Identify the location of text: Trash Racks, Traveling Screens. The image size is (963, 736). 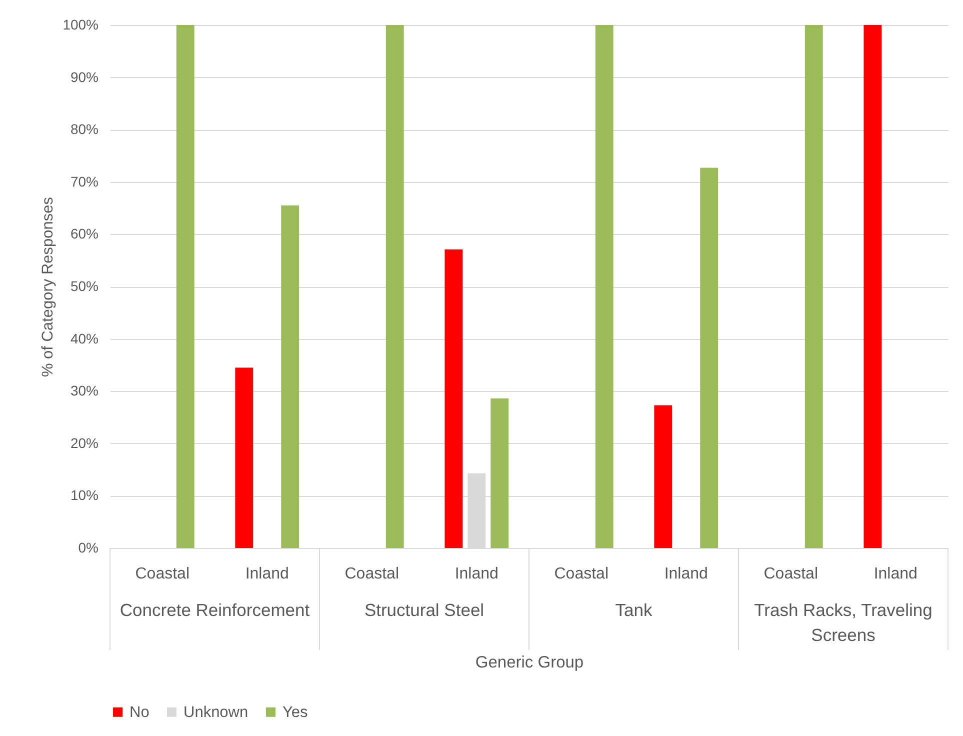
(843, 622).